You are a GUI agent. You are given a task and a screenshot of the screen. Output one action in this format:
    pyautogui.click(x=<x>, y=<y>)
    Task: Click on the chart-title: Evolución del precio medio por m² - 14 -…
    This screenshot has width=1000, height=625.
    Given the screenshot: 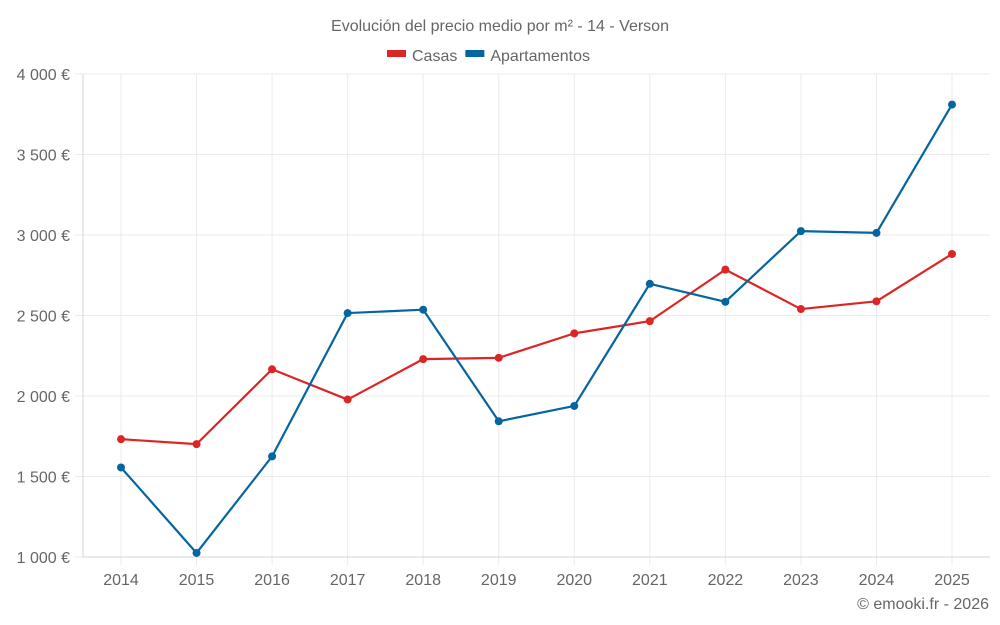 What is the action you would take?
    pyautogui.click(x=500, y=26)
    